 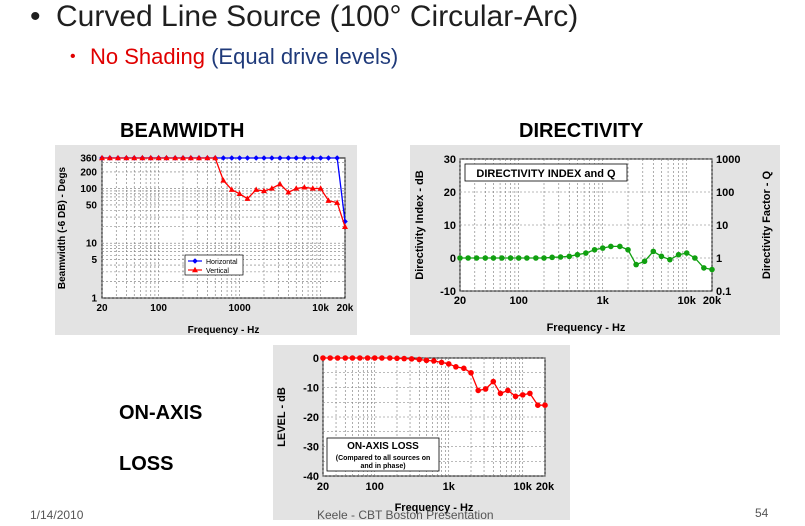 I want to click on x-tick-label: 10k, so click(x=523, y=487).